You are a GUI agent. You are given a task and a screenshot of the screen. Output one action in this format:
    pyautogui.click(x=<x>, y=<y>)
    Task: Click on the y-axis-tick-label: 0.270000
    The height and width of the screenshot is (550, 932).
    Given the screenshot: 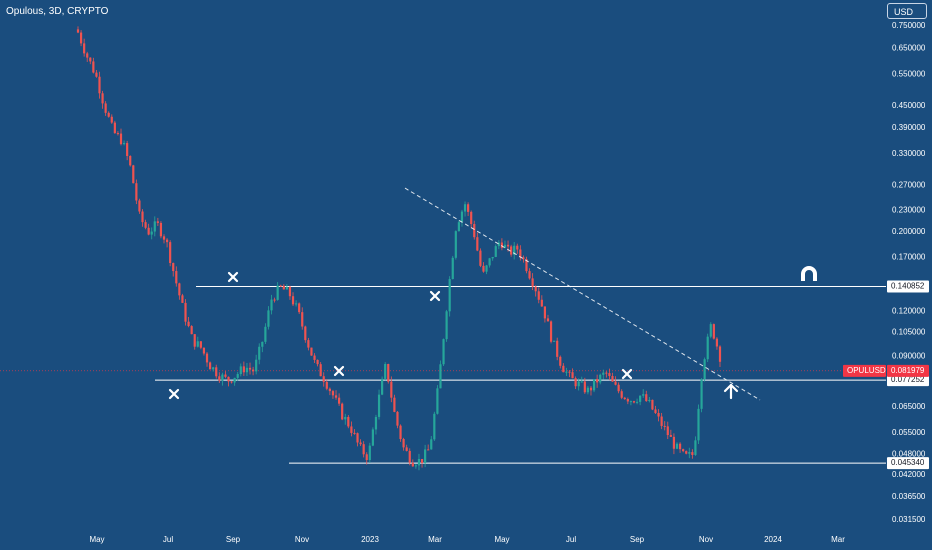 What is the action you would take?
    pyautogui.click(x=909, y=184)
    